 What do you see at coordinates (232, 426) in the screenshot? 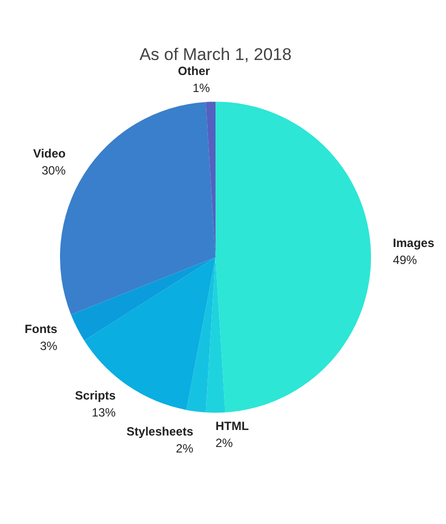
I see `slice-label: HTML` at bounding box center [232, 426].